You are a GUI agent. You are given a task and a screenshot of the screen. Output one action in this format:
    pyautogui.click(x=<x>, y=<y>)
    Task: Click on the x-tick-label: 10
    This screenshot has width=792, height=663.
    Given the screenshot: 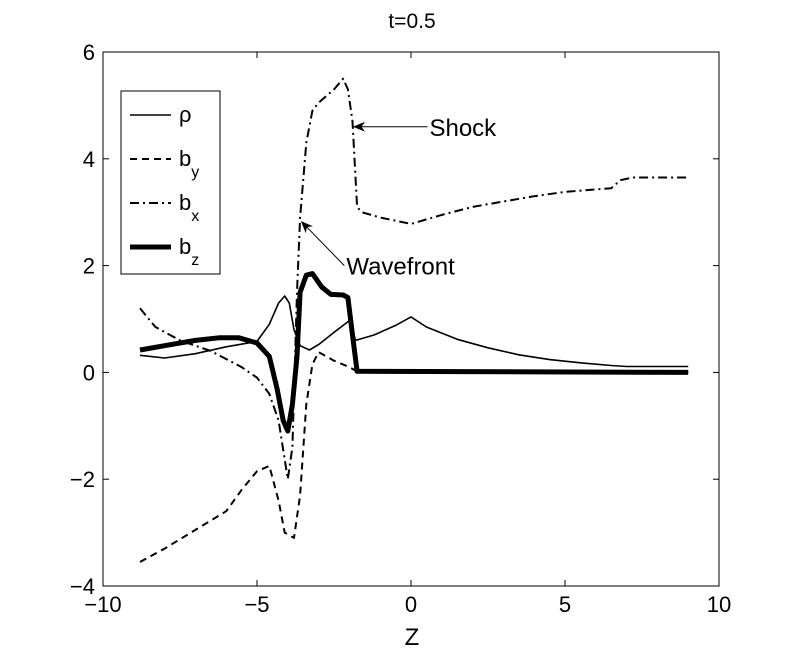 What is the action you would take?
    pyautogui.click(x=719, y=604)
    